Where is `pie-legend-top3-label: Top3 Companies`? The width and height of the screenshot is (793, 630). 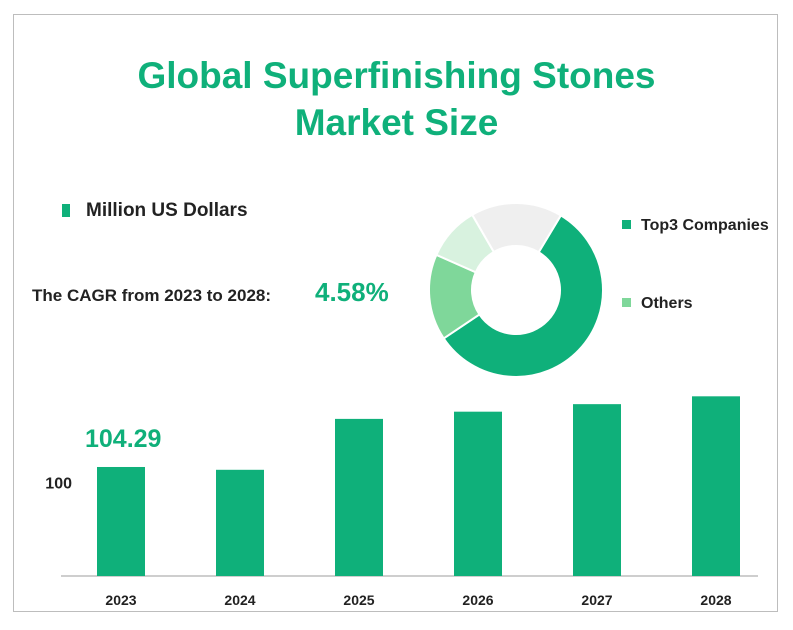 pie-legend-top3-label: Top3 Companies is located at coordinates (705, 225).